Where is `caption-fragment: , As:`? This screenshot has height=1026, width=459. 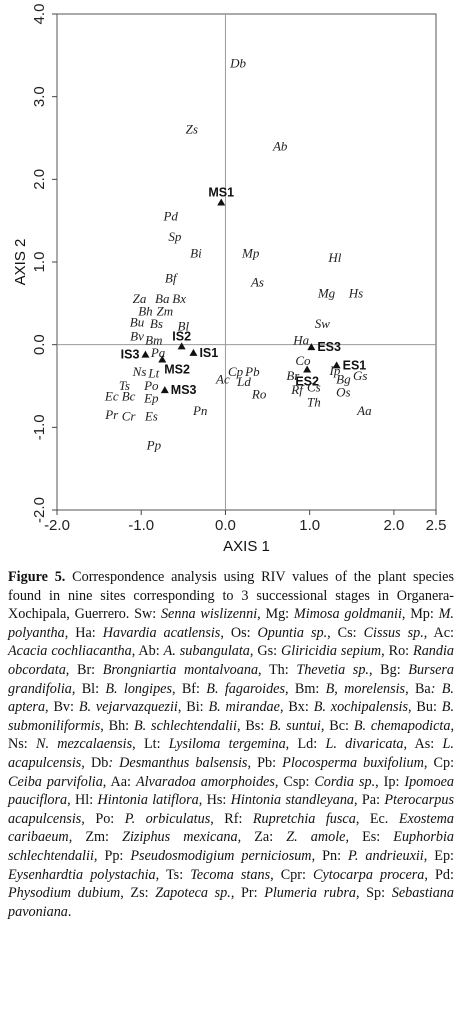
caption-fragment: , As: is located at coordinates (423, 744).